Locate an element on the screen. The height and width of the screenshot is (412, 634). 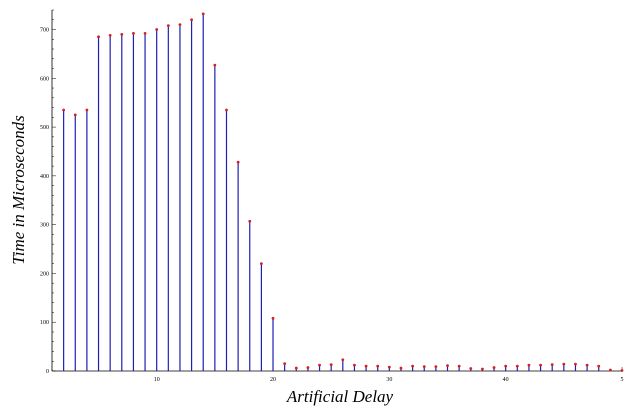
y-tick-label: 500 is located at coordinates (44, 128).